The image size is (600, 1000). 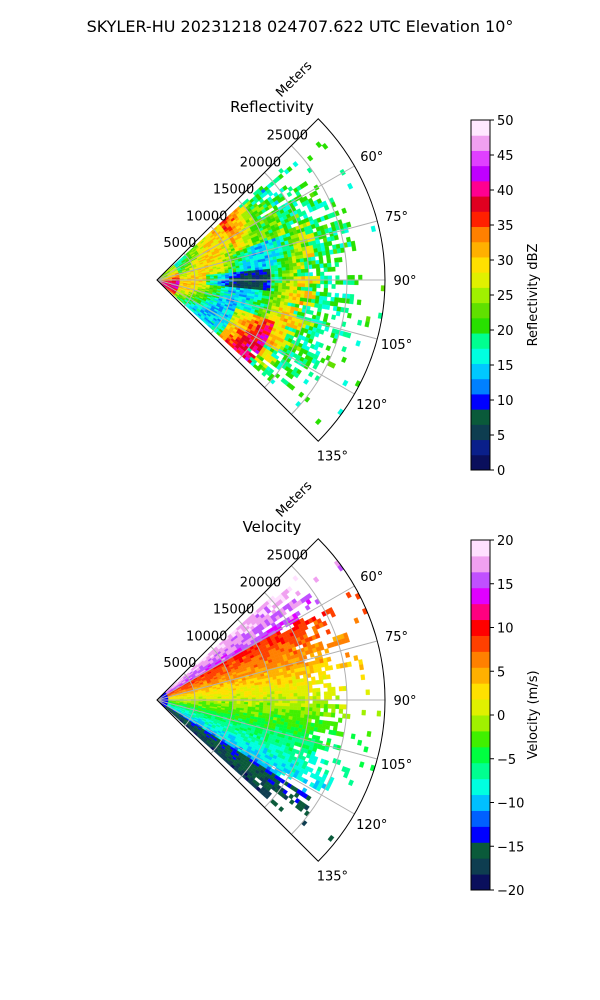 What do you see at coordinates (233, 189) in the screenshot?
I see `range-tick-label: 15000` at bounding box center [233, 189].